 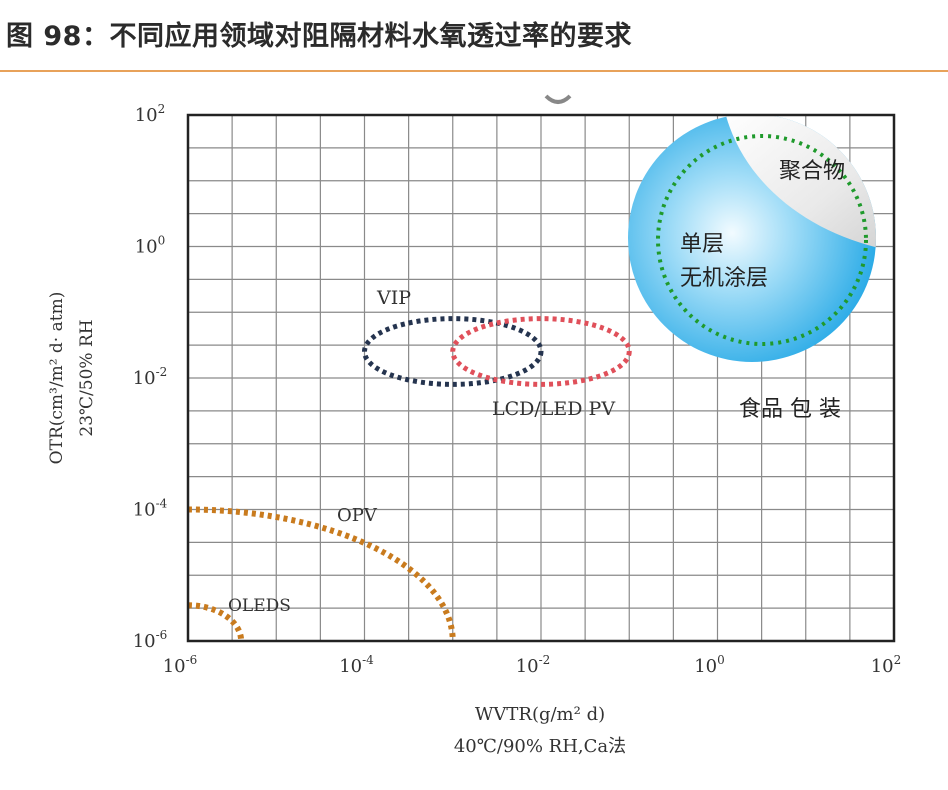 I want to click on x-tick-label: 10², so click(x=886, y=665).